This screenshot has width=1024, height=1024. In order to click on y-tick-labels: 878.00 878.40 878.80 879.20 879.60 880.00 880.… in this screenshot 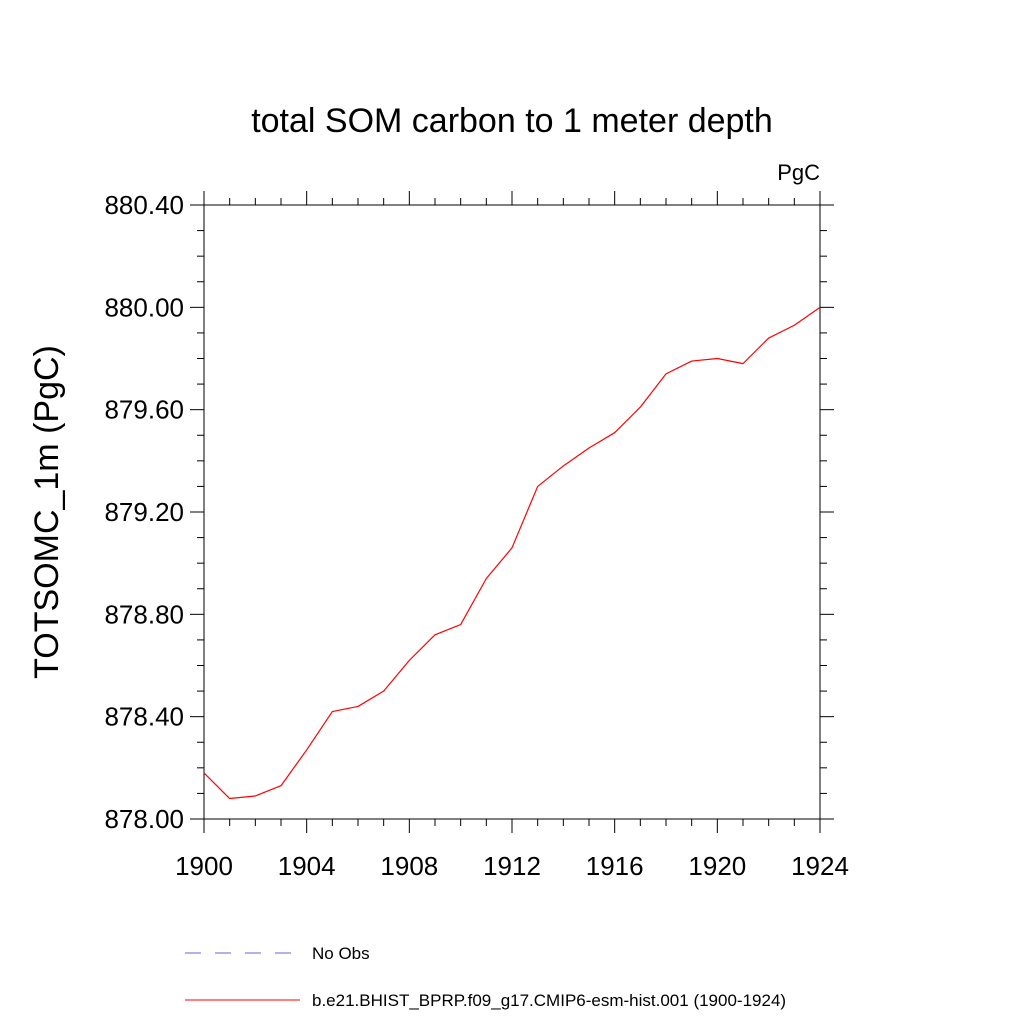, I will do `click(144, 512)`.